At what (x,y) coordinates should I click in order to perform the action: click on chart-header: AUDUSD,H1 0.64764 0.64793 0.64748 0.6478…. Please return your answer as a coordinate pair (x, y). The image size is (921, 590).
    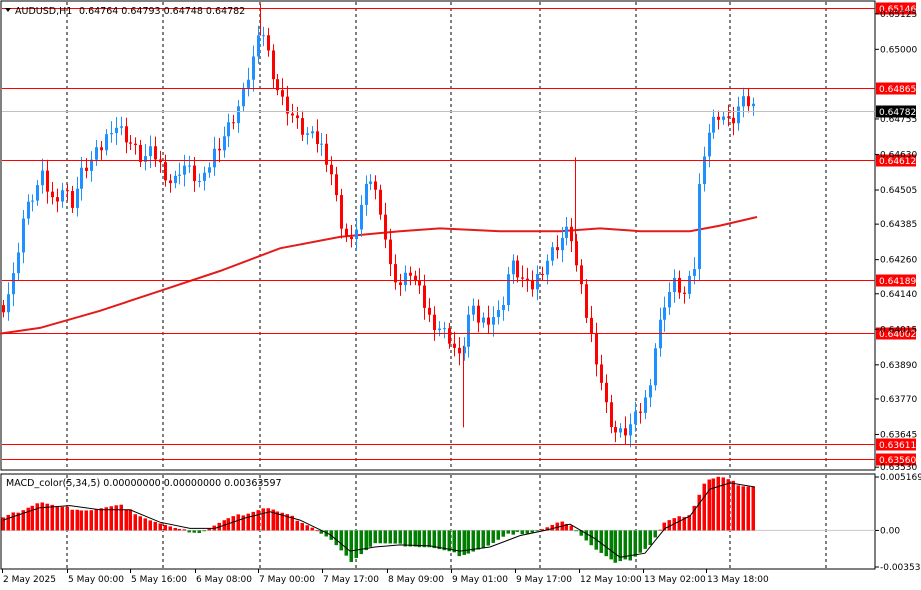
    Looking at the image, I should click on (125, 11).